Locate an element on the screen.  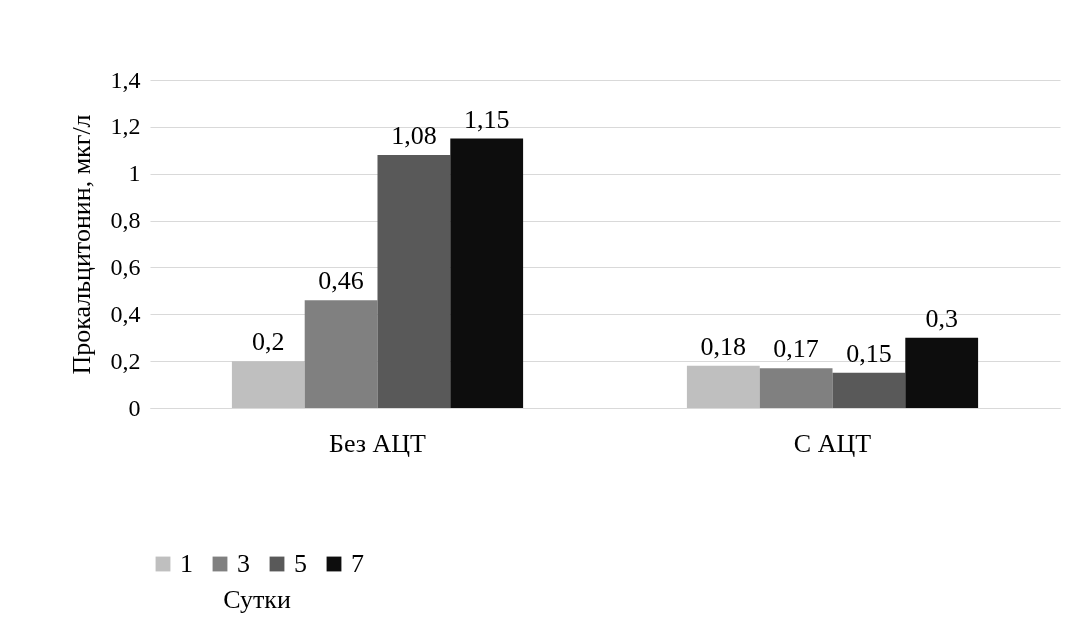
y-tick-label: 1 is located at coordinates (134, 173).